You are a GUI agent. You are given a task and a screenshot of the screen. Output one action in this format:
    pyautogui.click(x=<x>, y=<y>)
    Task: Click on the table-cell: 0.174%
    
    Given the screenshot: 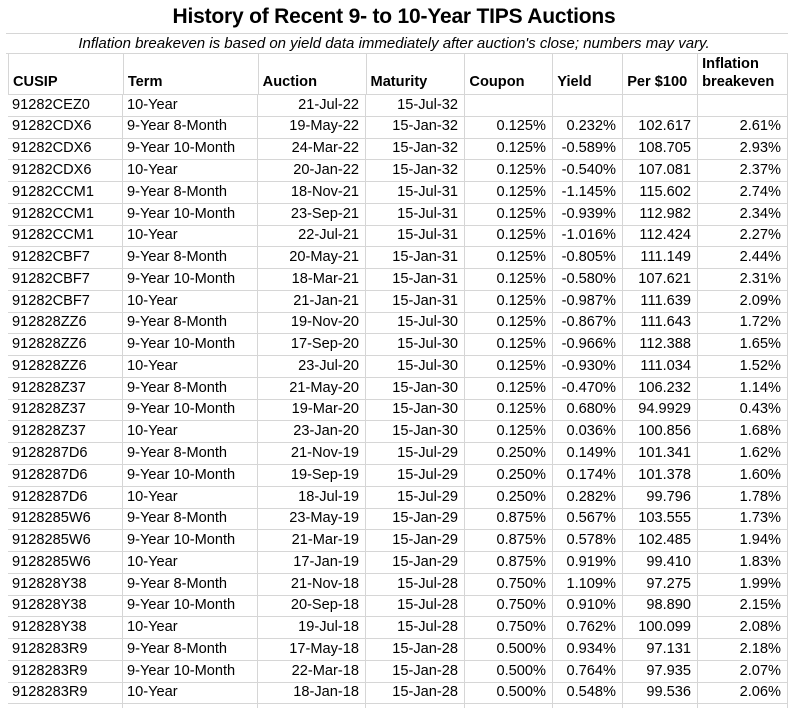 What is the action you would take?
    pyautogui.click(x=588, y=476)
    